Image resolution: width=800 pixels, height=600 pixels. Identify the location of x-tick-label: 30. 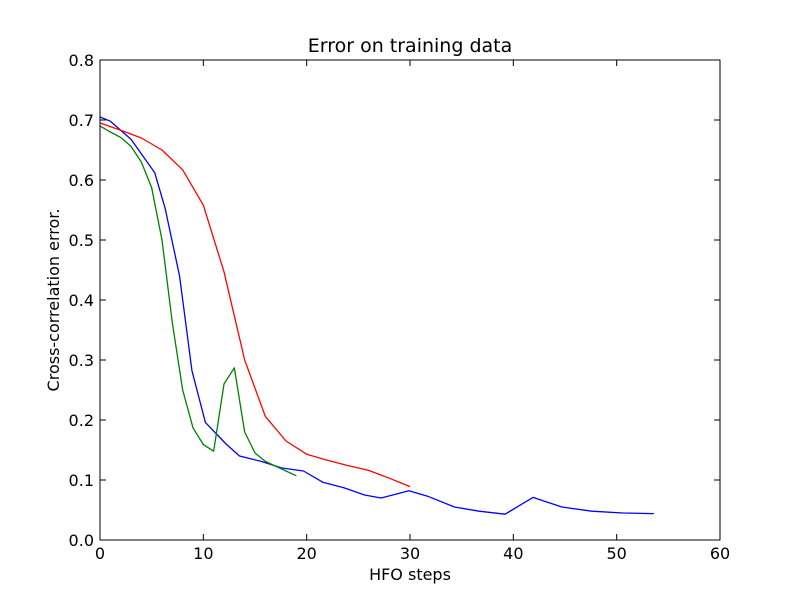
(410, 553).